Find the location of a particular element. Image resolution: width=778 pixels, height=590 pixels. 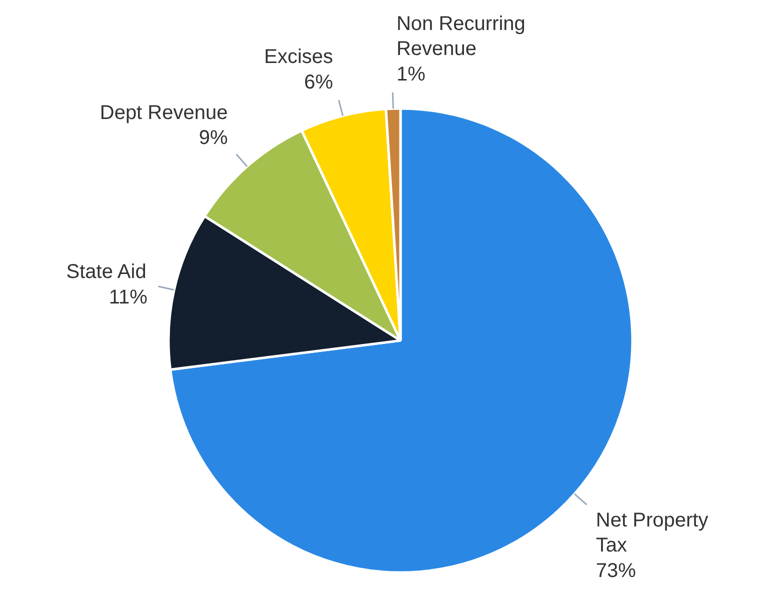

data-label: 1% is located at coordinates (411, 74).